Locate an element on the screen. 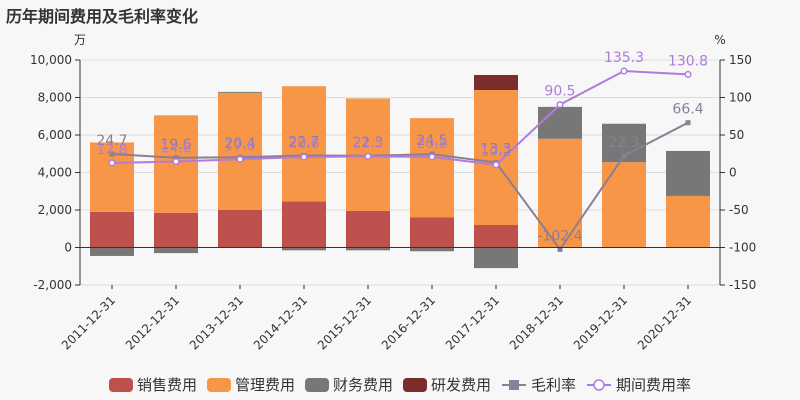 This screenshot has height=400, width=800. legend-item: 毛利率 is located at coordinates (538, 384).